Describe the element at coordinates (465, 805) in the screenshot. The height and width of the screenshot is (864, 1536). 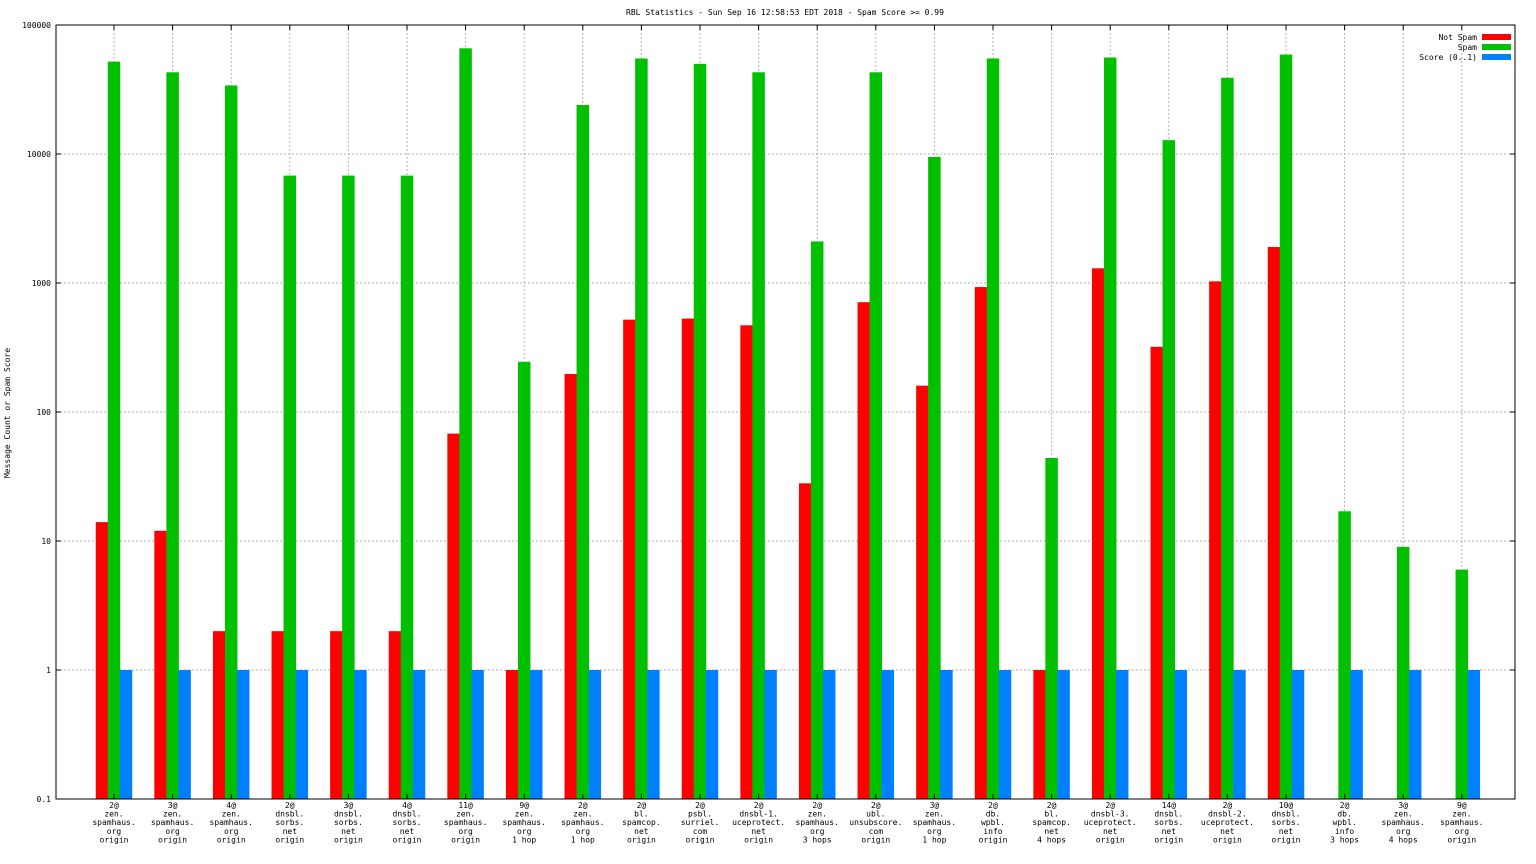
I see `x-tick-label-line: 11@` at that location.